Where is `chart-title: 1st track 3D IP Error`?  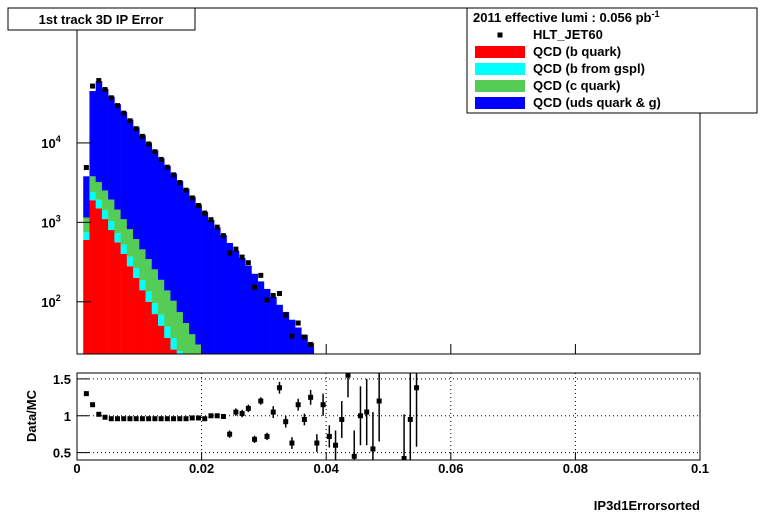 chart-title: 1st track 3D IP Error is located at coordinates (101, 19).